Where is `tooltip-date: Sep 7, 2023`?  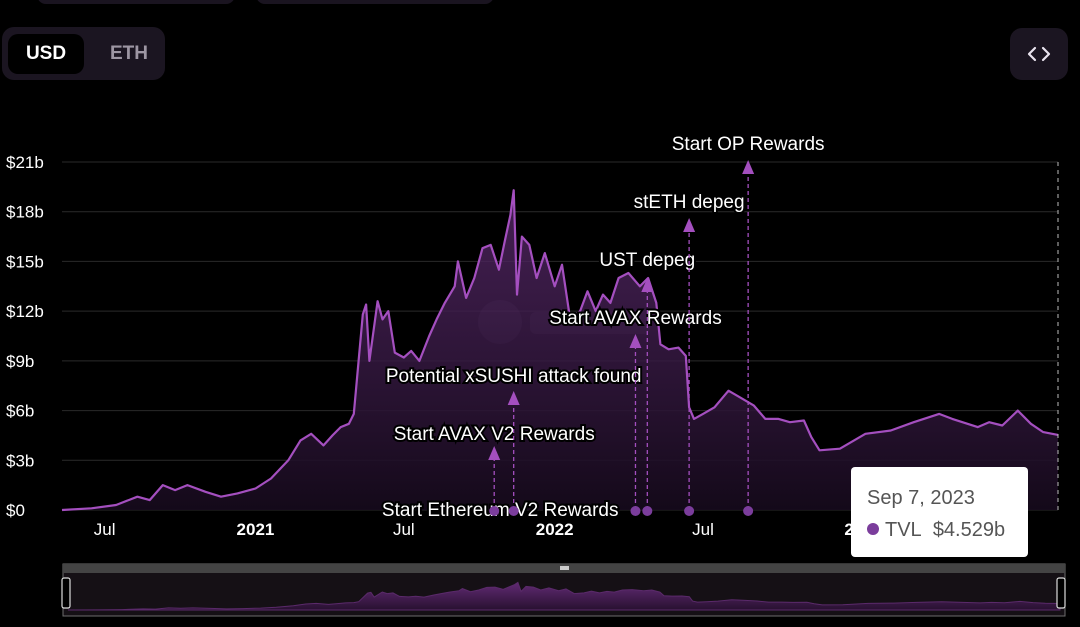
tooltip-date: Sep 7, 2023 is located at coordinates (921, 498).